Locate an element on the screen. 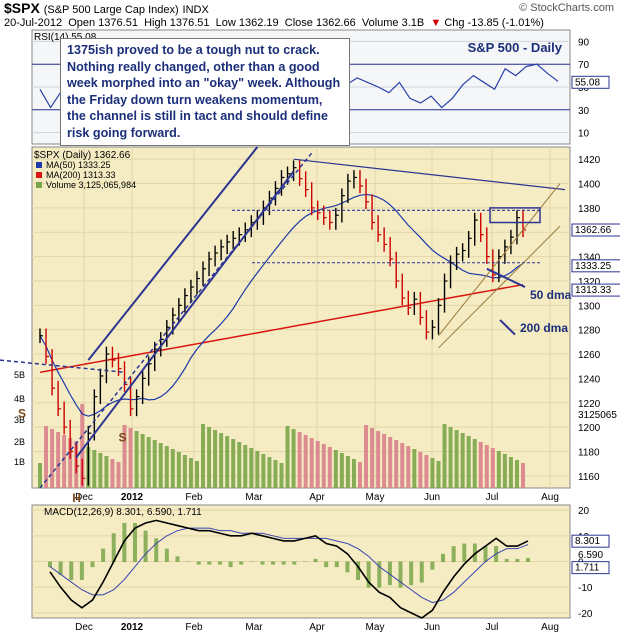 The width and height of the screenshot is (620, 639). price-tick-label: 1300 is located at coordinates (589, 306).